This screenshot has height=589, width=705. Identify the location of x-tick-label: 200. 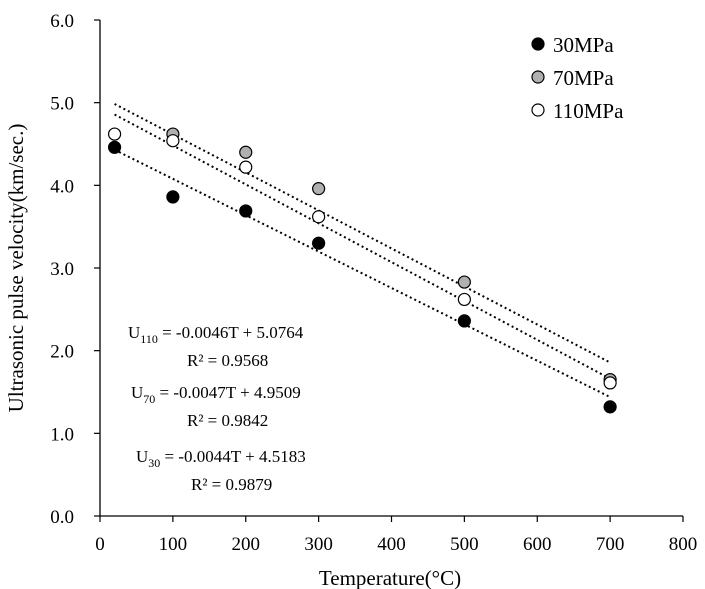
(246, 544).